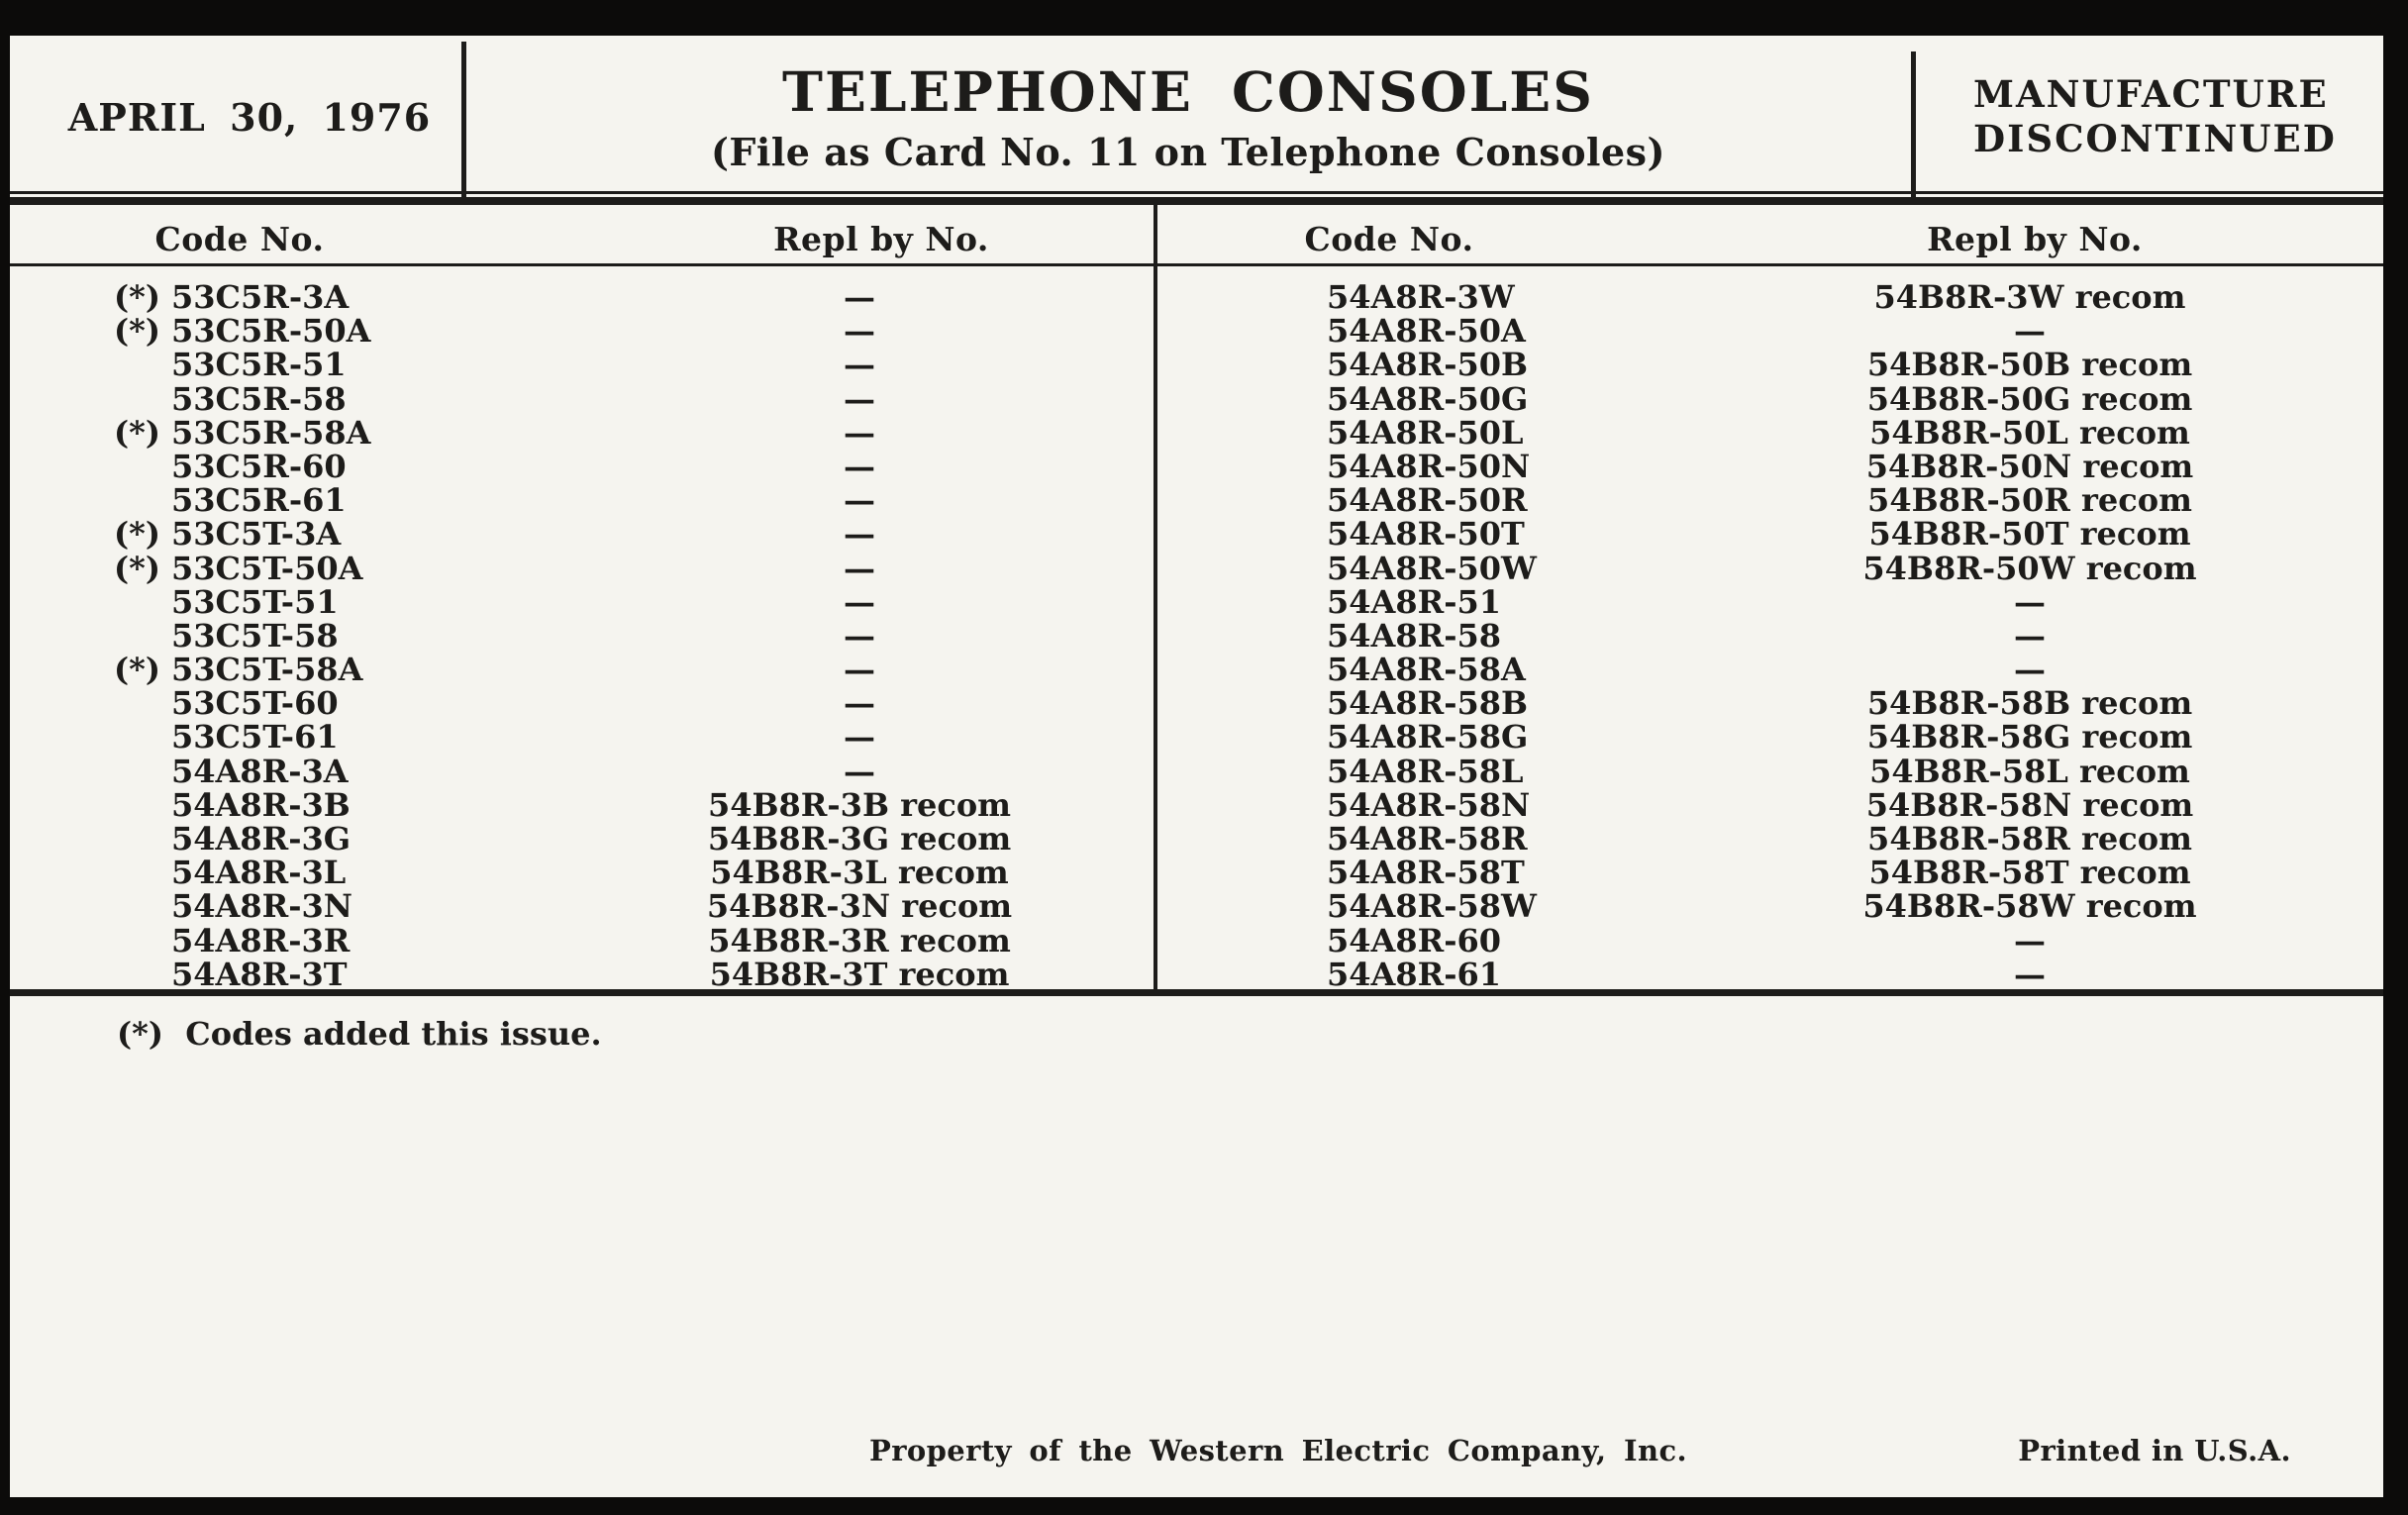  What do you see at coordinates (859, 974) in the screenshot?
I see `replacement-number: 54B8R-3T recom` at bounding box center [859, 974].